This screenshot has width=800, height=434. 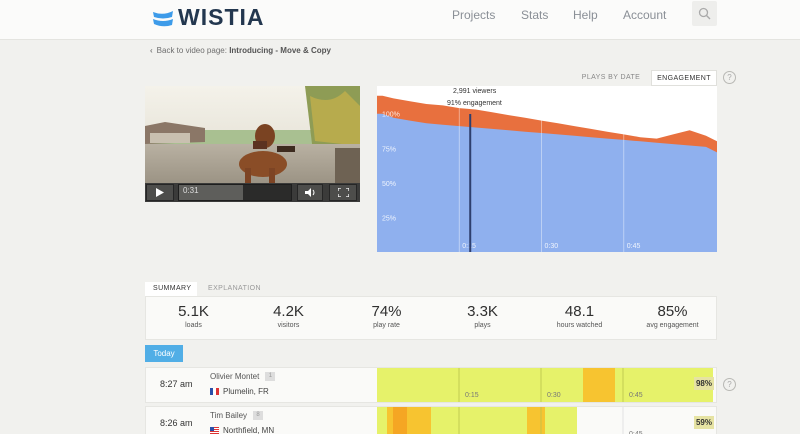 What do you see at coordinates (579, 311) in the screenshot?
I see `stat-value: 48.1` at bounding box center [579, 311].